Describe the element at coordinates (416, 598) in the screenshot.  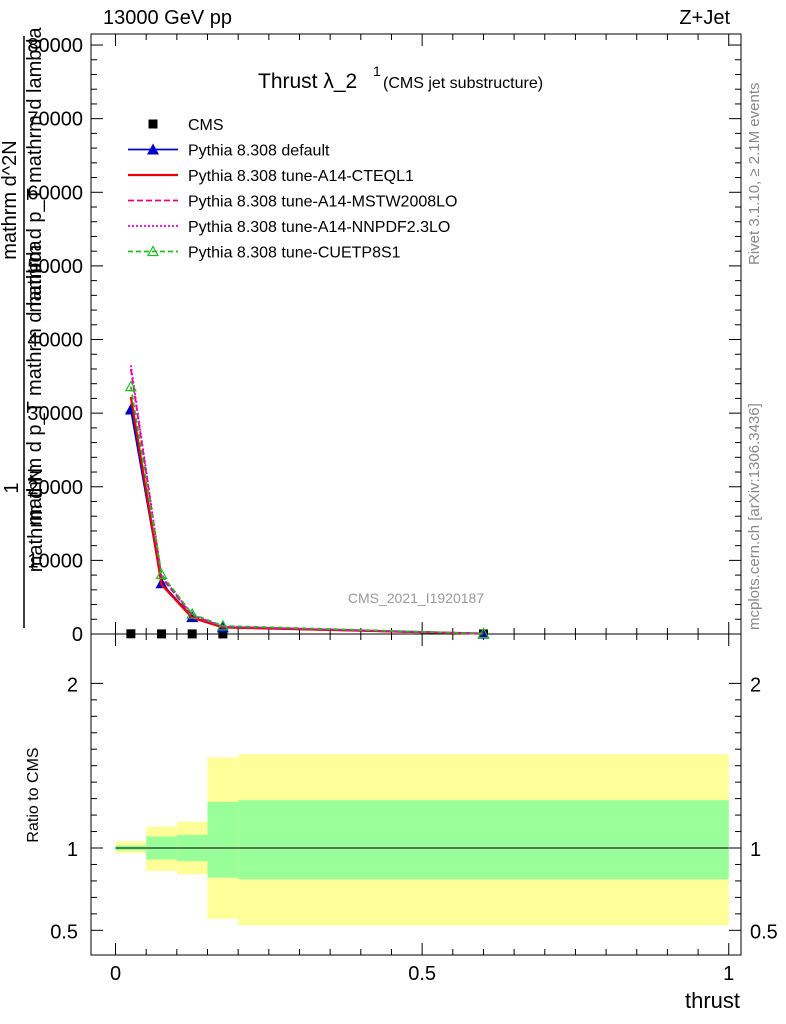
I see `analysis-watermark: CMS_2021_I1920187` at that location.